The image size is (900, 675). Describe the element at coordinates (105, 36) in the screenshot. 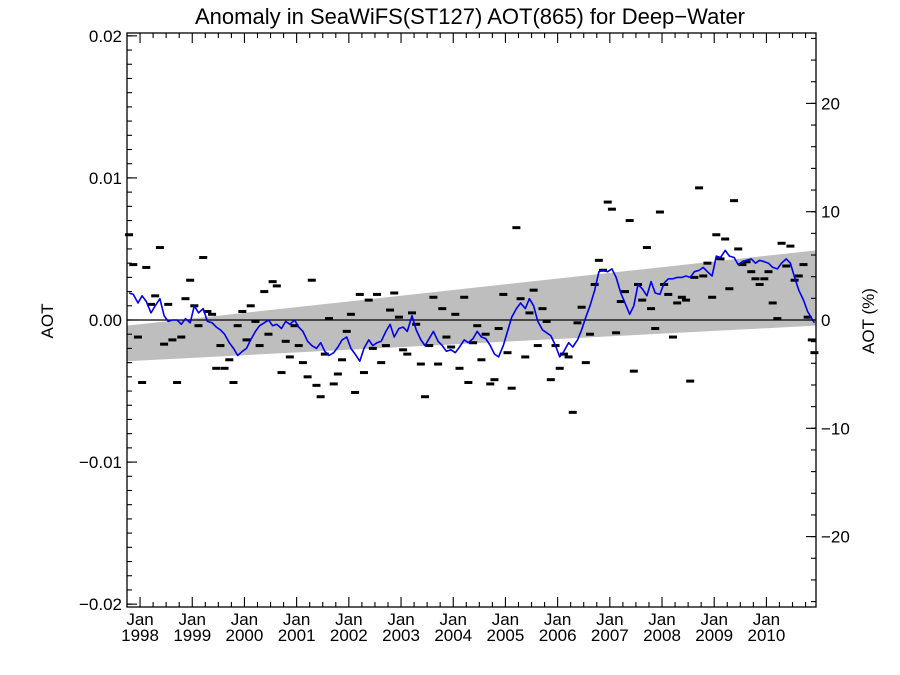

I see `y-tick-label-left: 0.02` at that location.